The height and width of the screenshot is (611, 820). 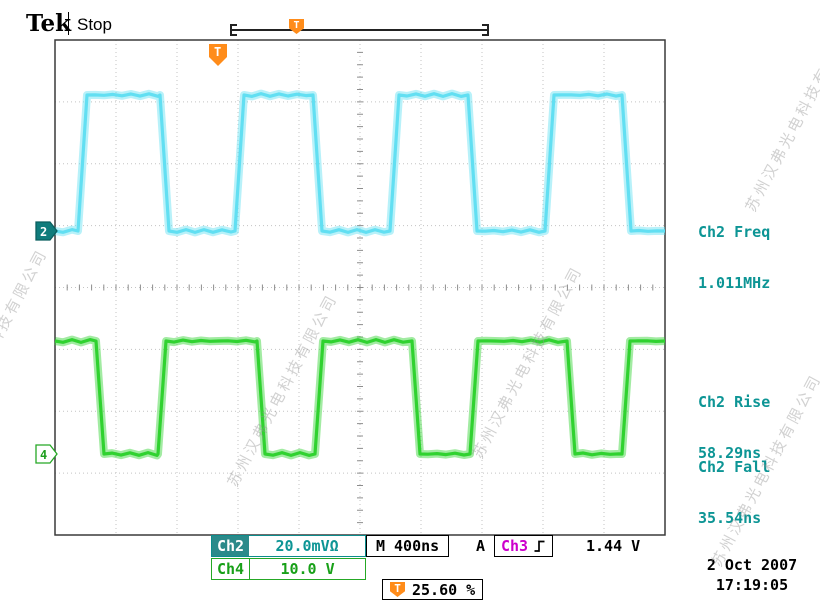 I want to click on trigger-source-readout: Ch3, so click(x=524, y=546).